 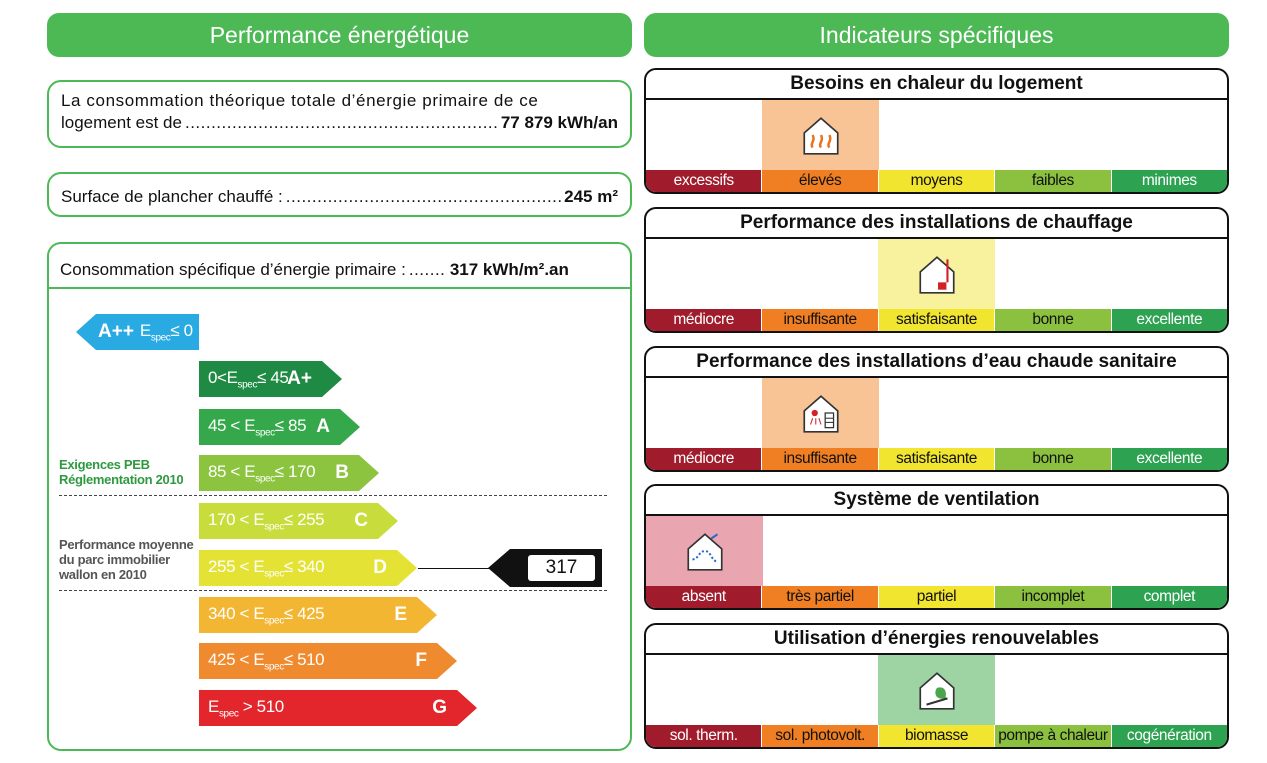 I want to click on indicator-level-label: excessifs, so click(x=704, y=181).